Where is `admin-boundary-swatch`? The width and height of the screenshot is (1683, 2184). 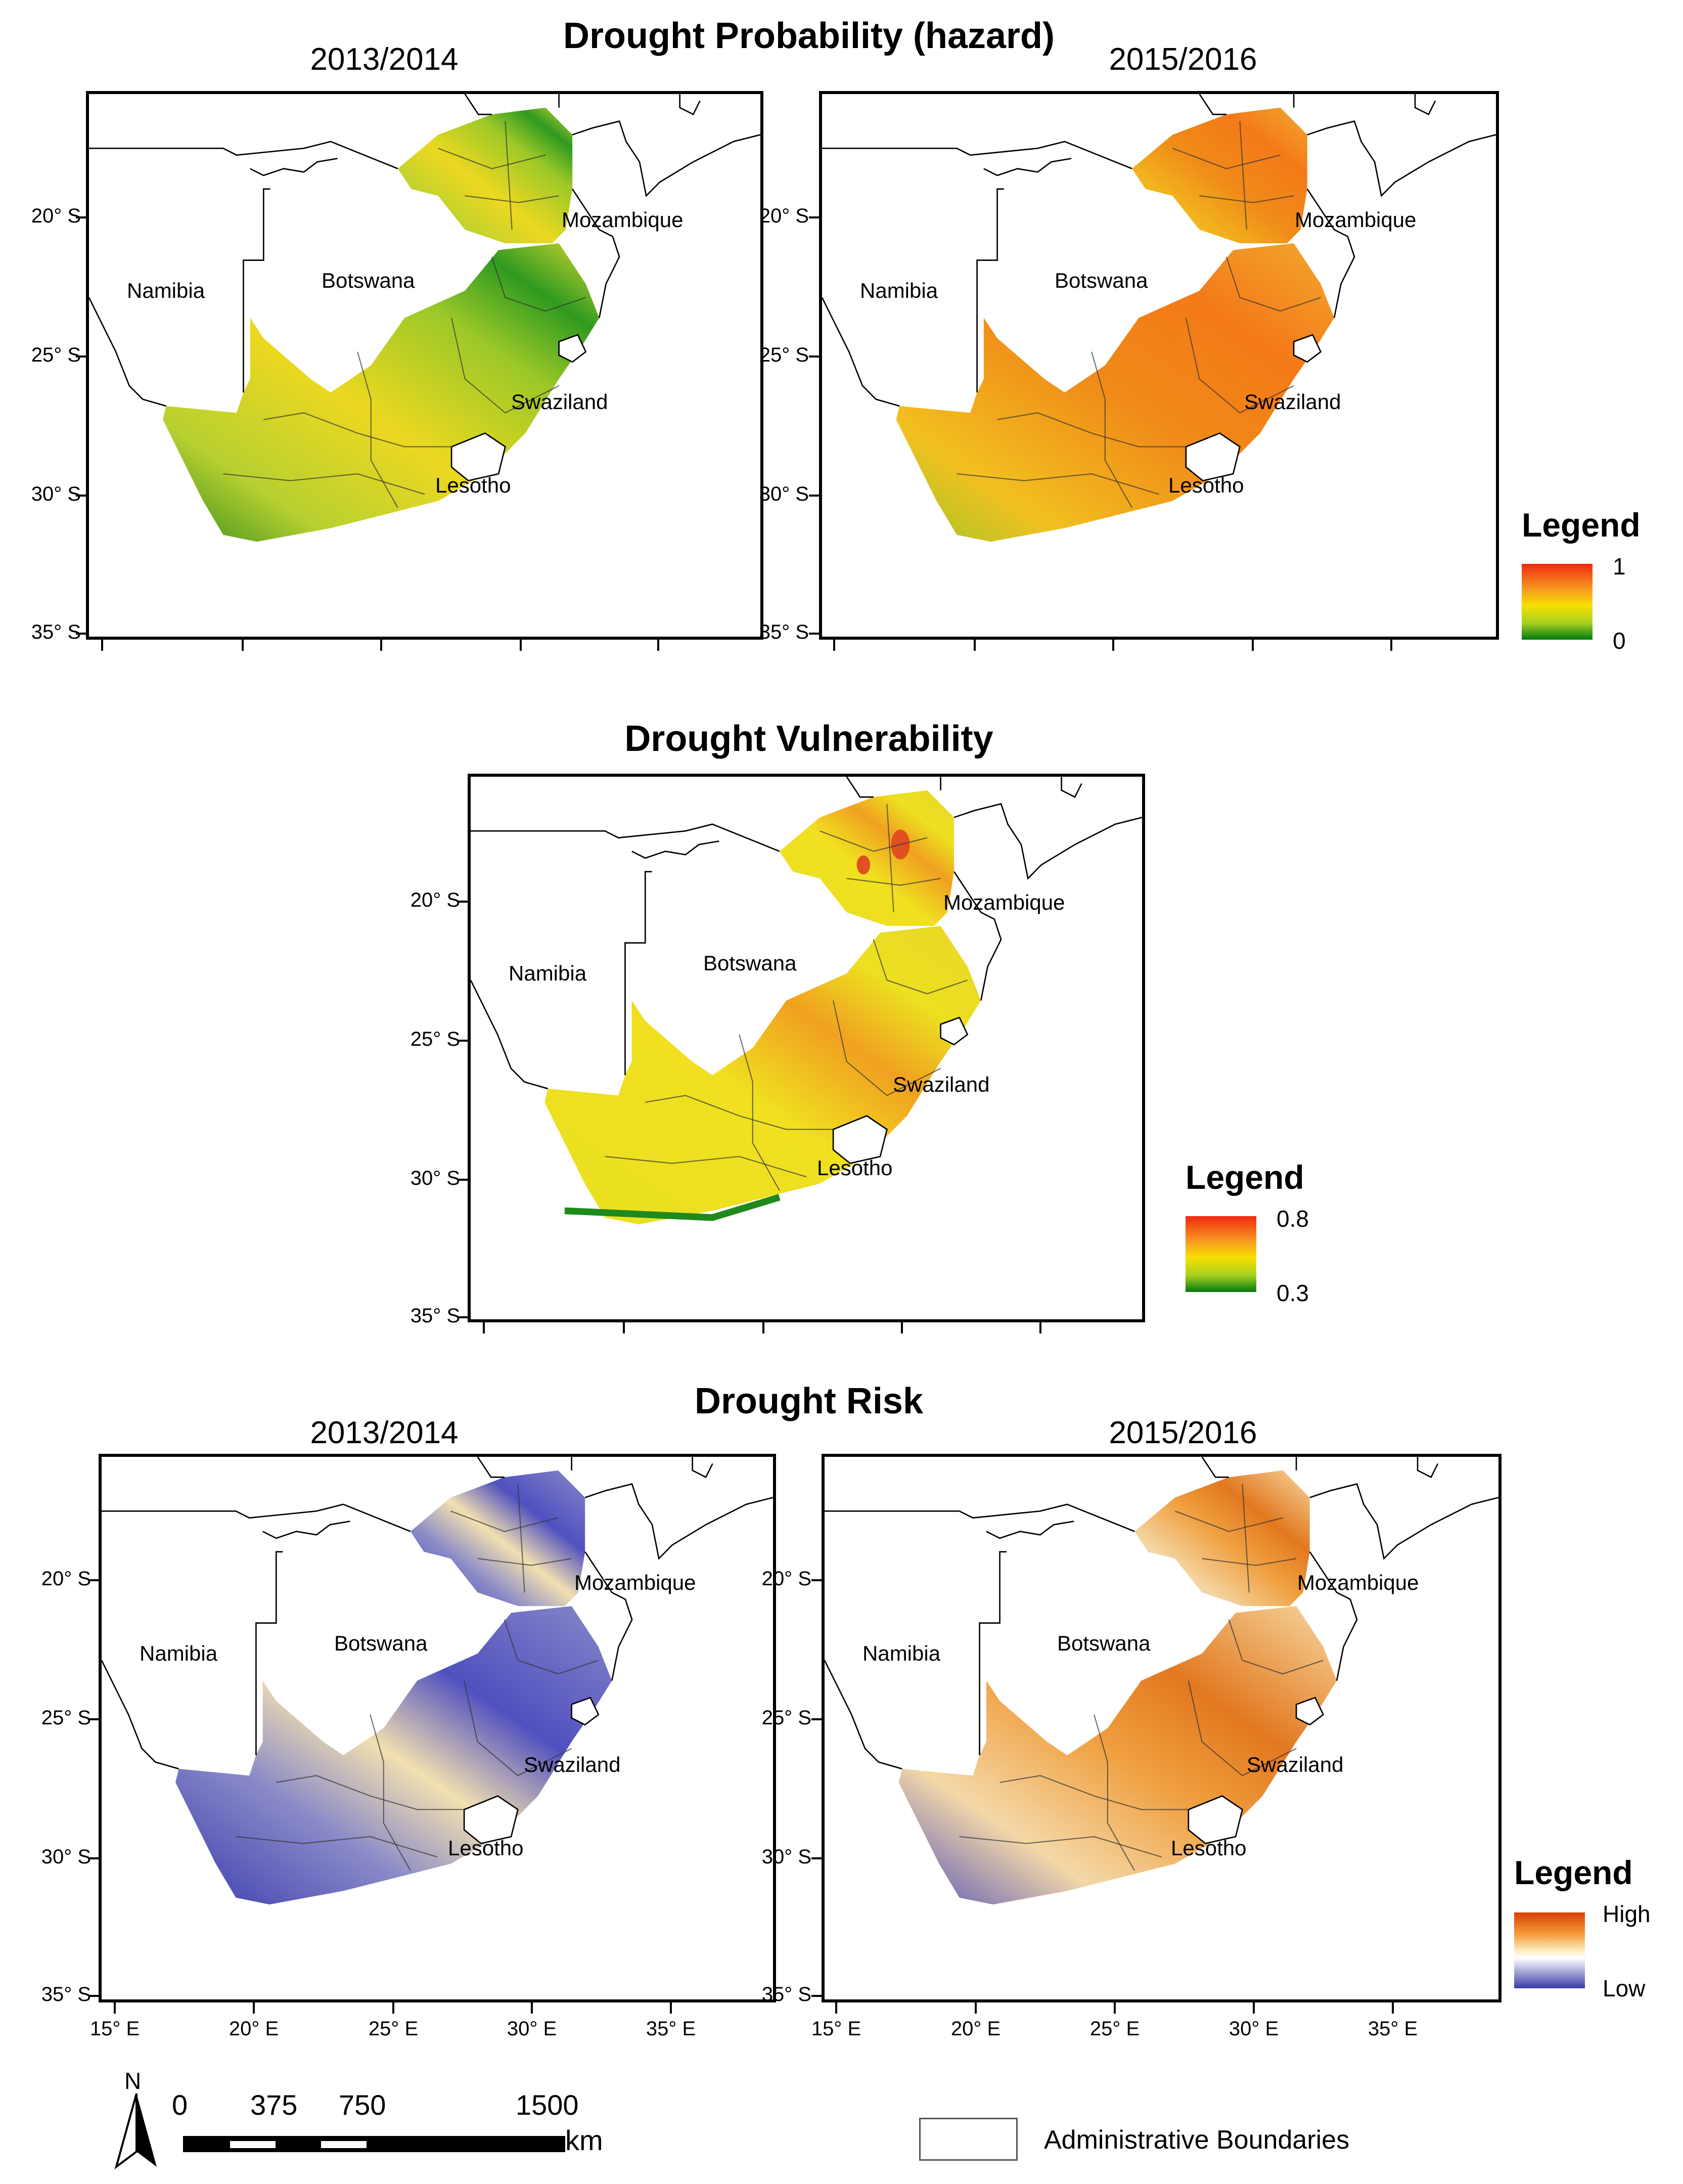 admin-boundary-swatch is located at coordinates (968, 2139).